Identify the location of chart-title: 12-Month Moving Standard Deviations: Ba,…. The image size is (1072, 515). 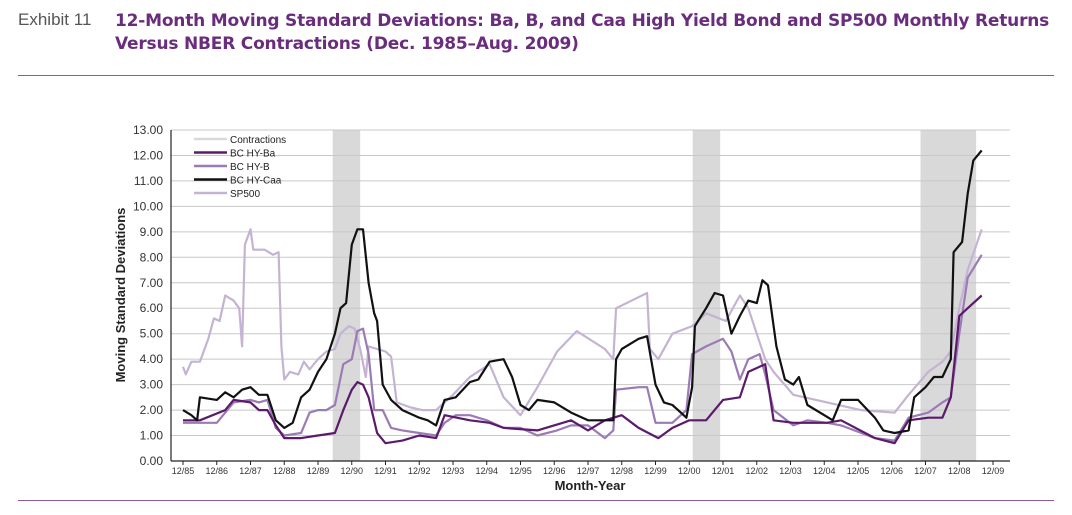
(582, 32).